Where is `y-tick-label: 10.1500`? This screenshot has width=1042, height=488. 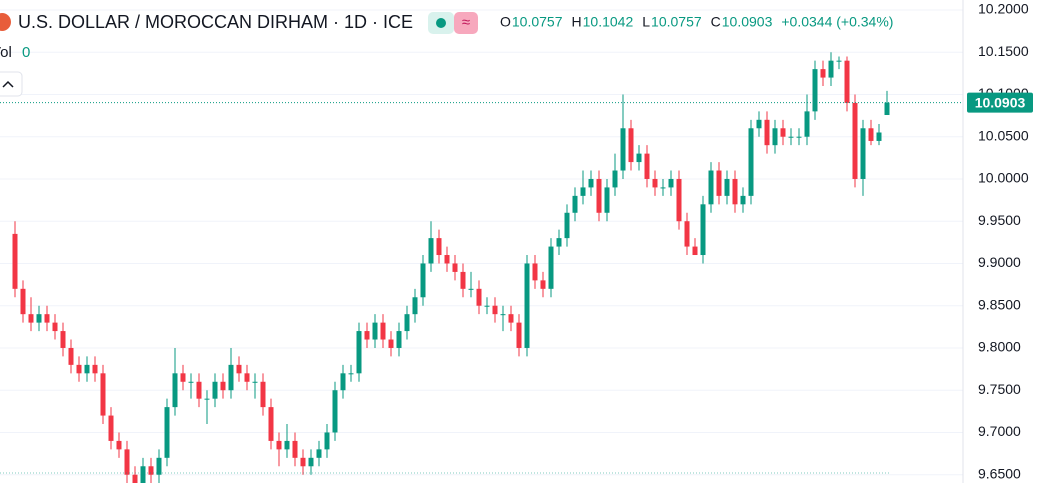
y-tick-label: 10.1500 is located at coordinates (1003, 51).